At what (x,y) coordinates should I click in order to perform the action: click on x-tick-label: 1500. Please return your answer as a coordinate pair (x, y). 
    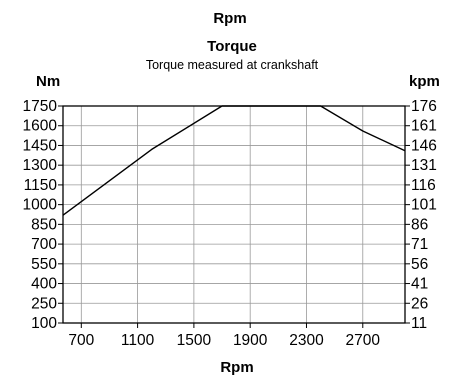
    Looking at the image, I should click on (194, 340).